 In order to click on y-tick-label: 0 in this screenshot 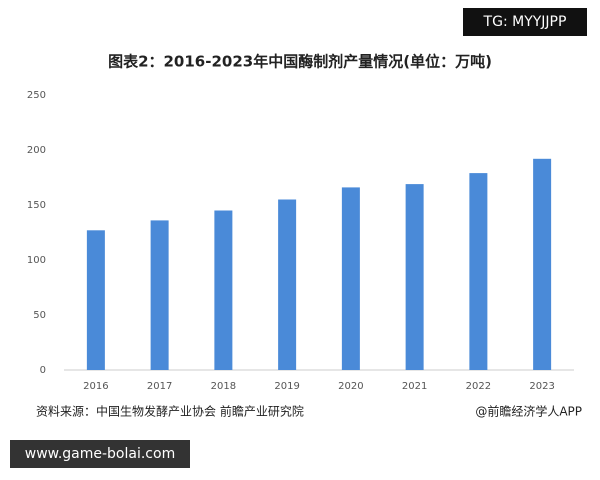, I will do `click(43, 370)`.